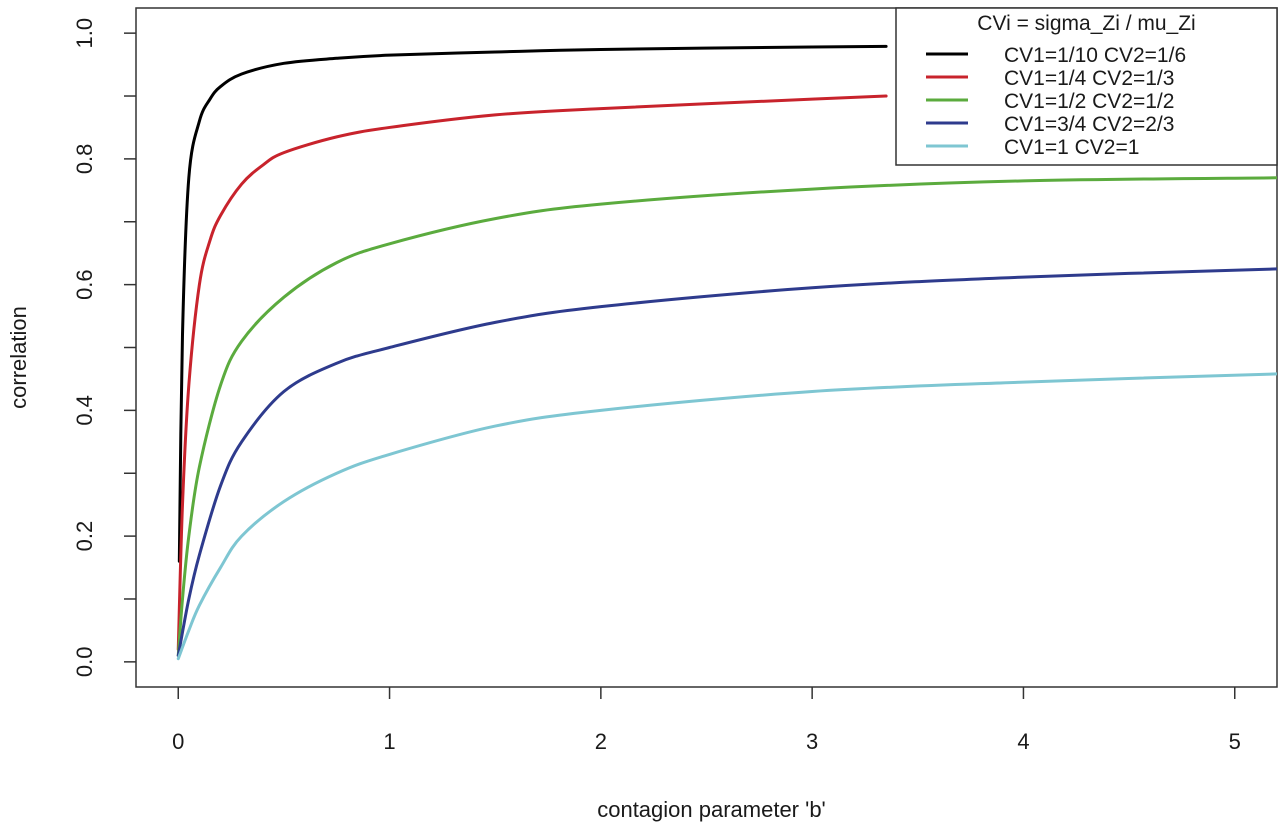  I want to click on x-axis-title: contagion parameter 'b', so click(711, 809).